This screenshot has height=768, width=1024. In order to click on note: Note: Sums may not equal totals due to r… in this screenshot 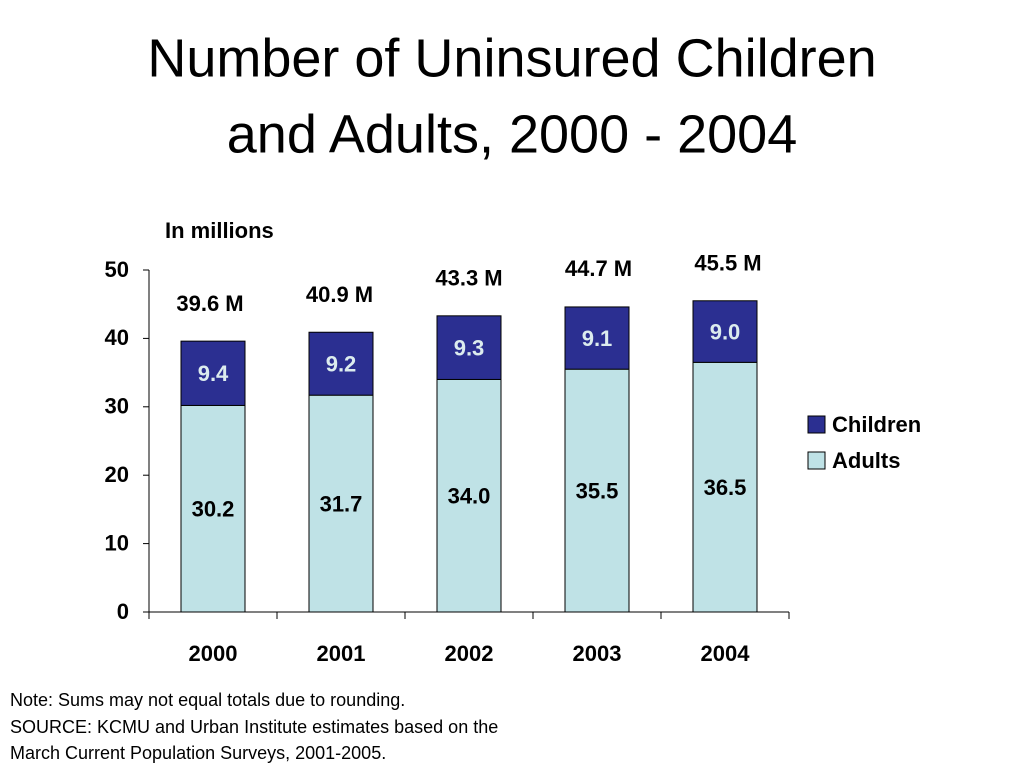, I will do `click(207, 700)`.